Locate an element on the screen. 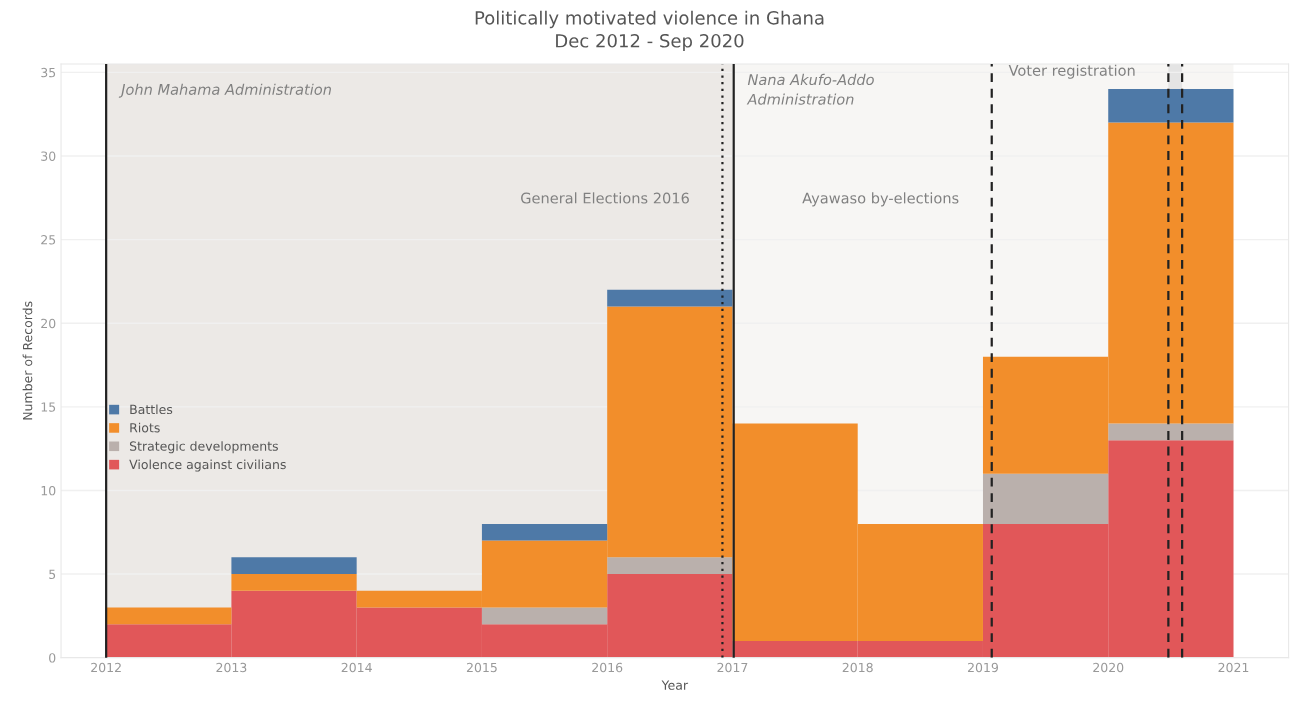 The image size is (1299, 711). x-tick-label: 2021 is located at coordinates (1233, 667).